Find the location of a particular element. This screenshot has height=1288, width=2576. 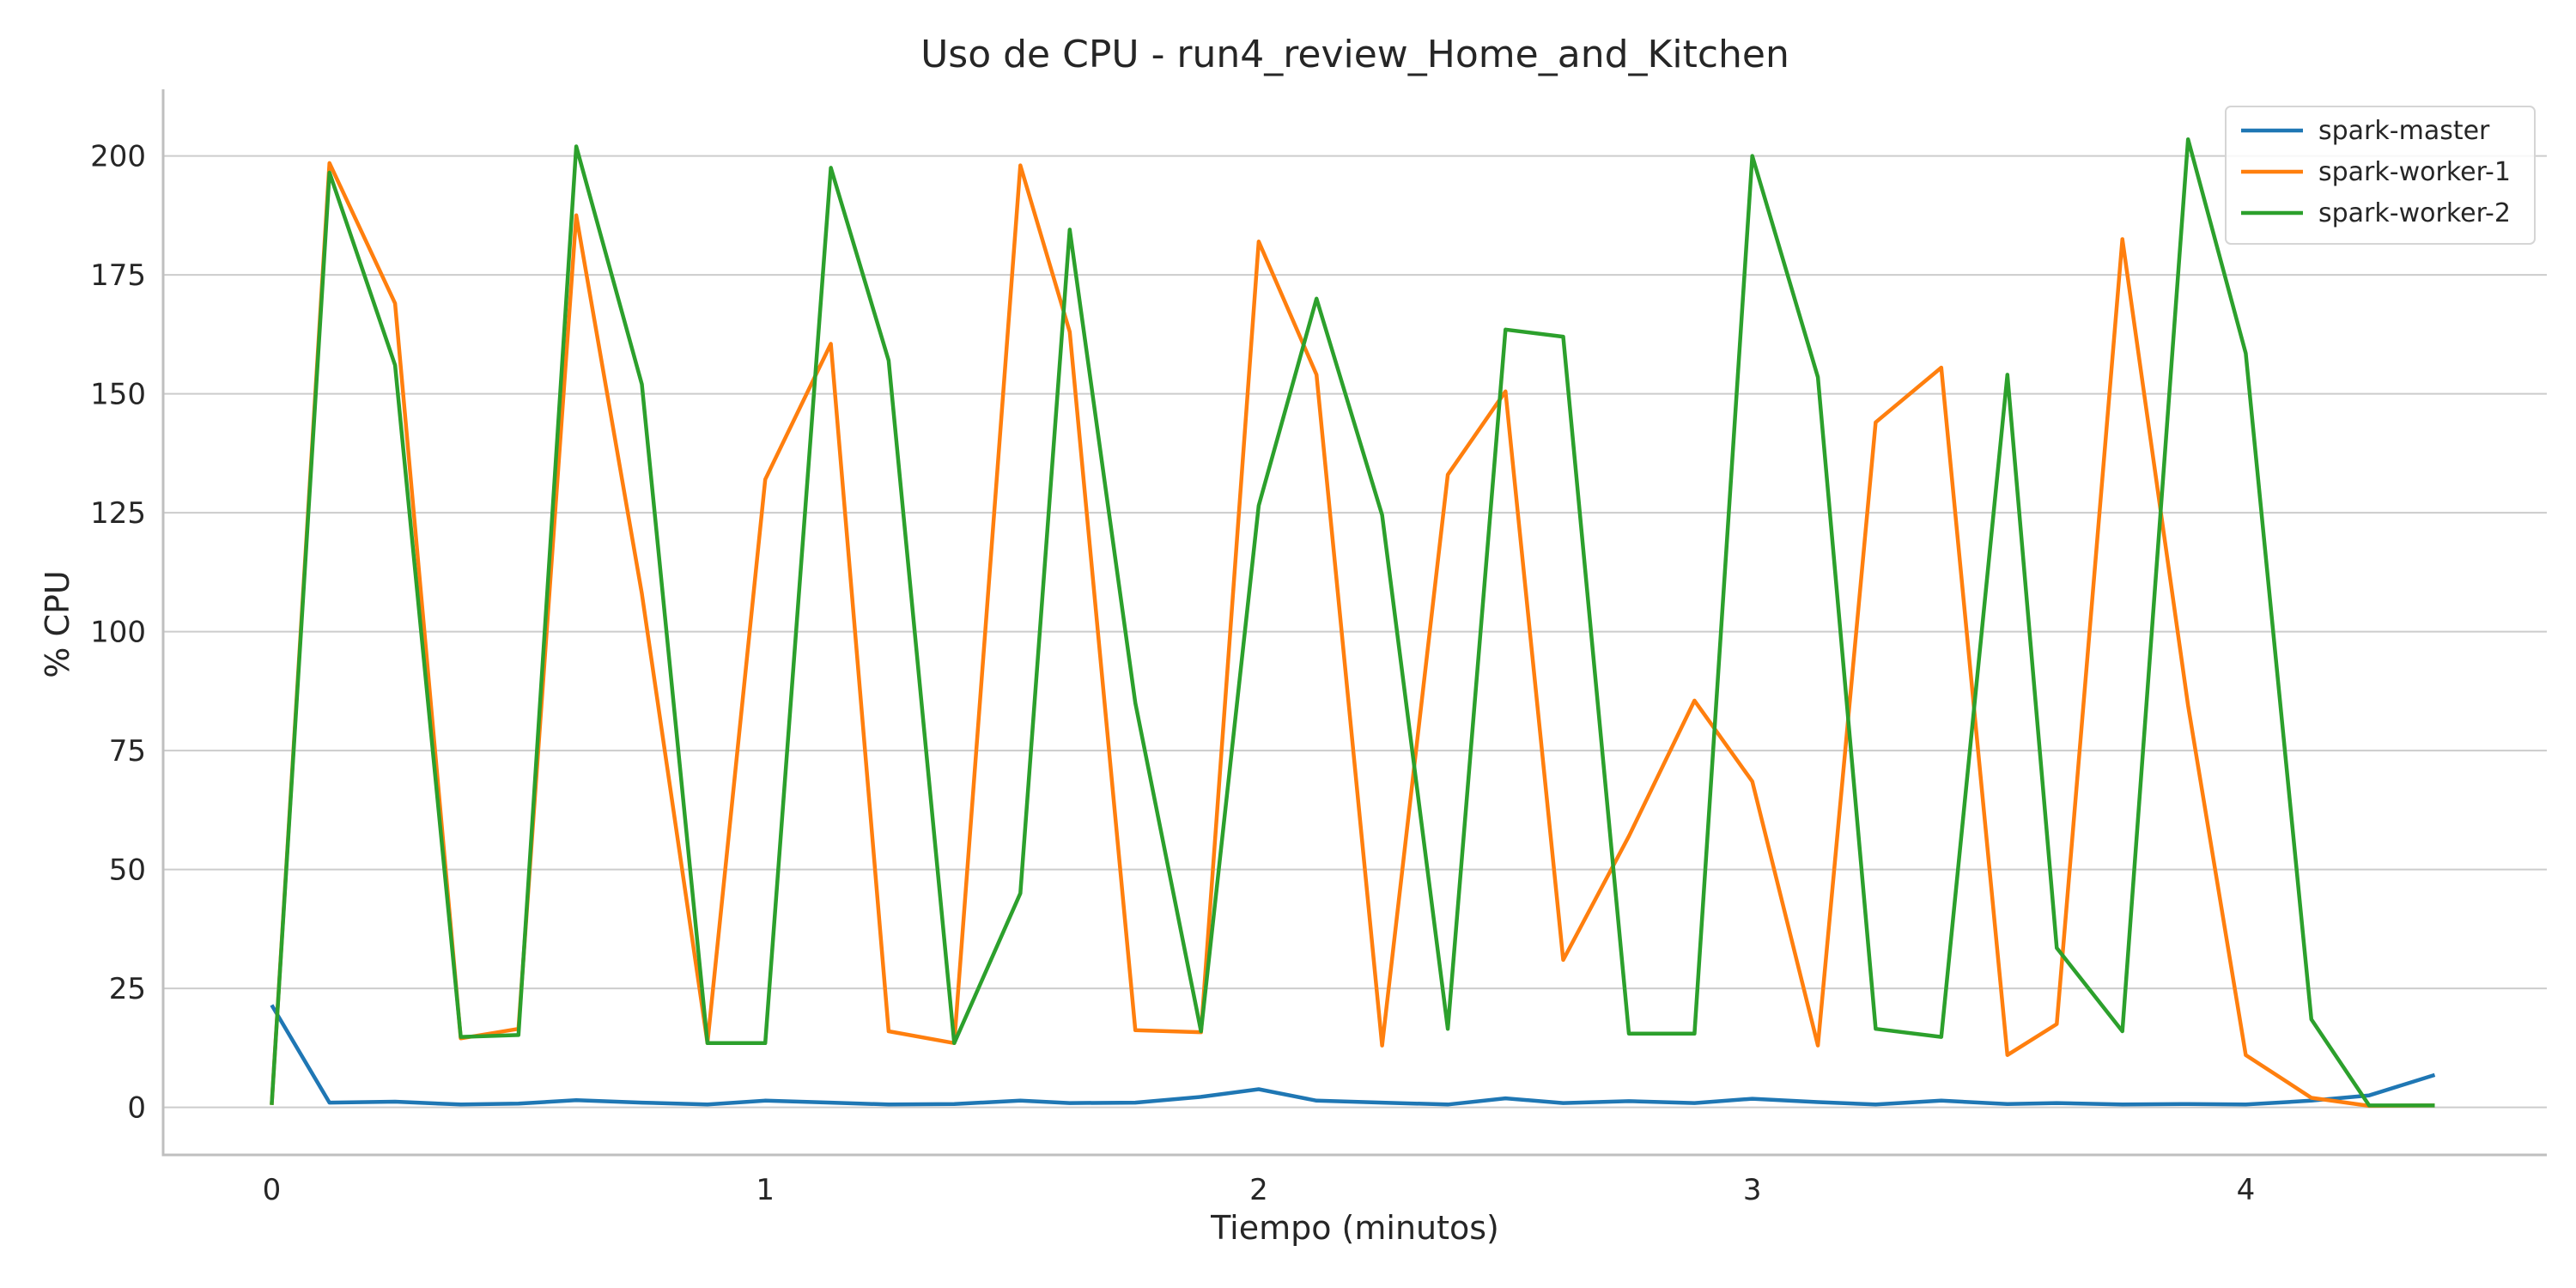

legend-label: spark-master is located at coordinates (2404, 131).